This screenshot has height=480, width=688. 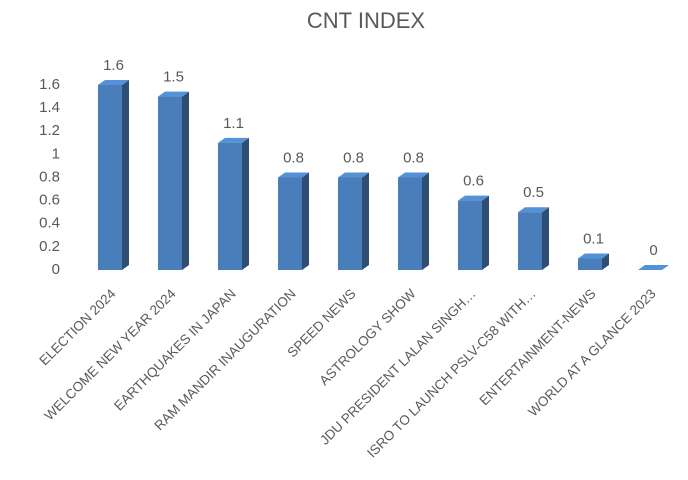 What do you see at coordinates (113, 65) in the screenshot?
I see `value-label: 1.6` at bounding box center [113, 65].